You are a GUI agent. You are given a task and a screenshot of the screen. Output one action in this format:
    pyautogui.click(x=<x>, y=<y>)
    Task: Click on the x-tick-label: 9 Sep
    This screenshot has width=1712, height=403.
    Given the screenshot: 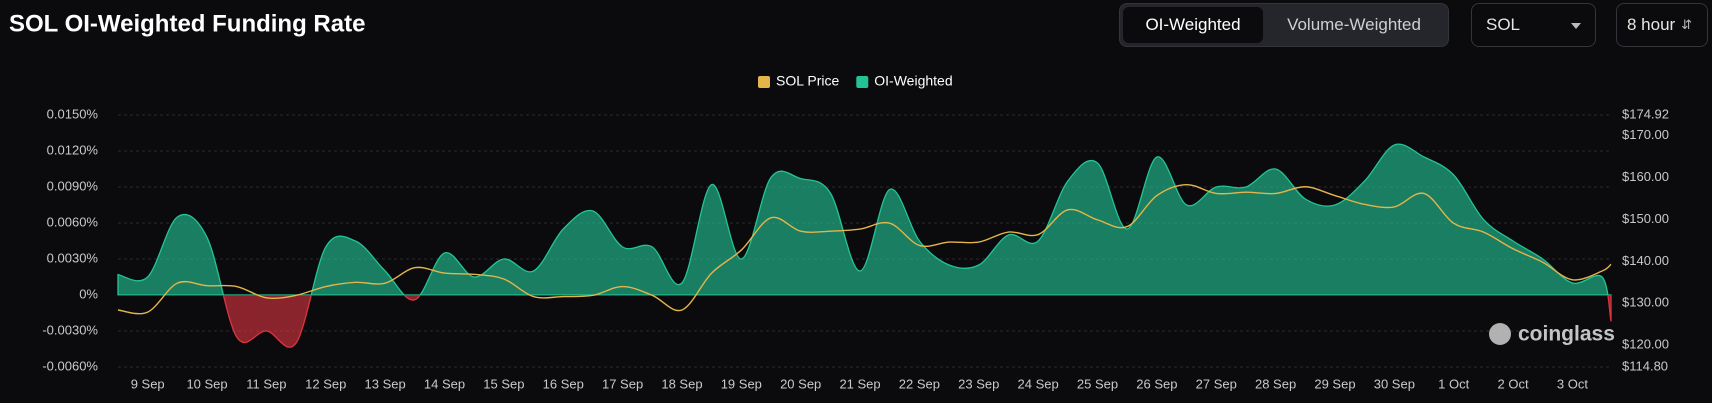 What is the action you would take?
    pyautogui.click(x=148, y=383)
    